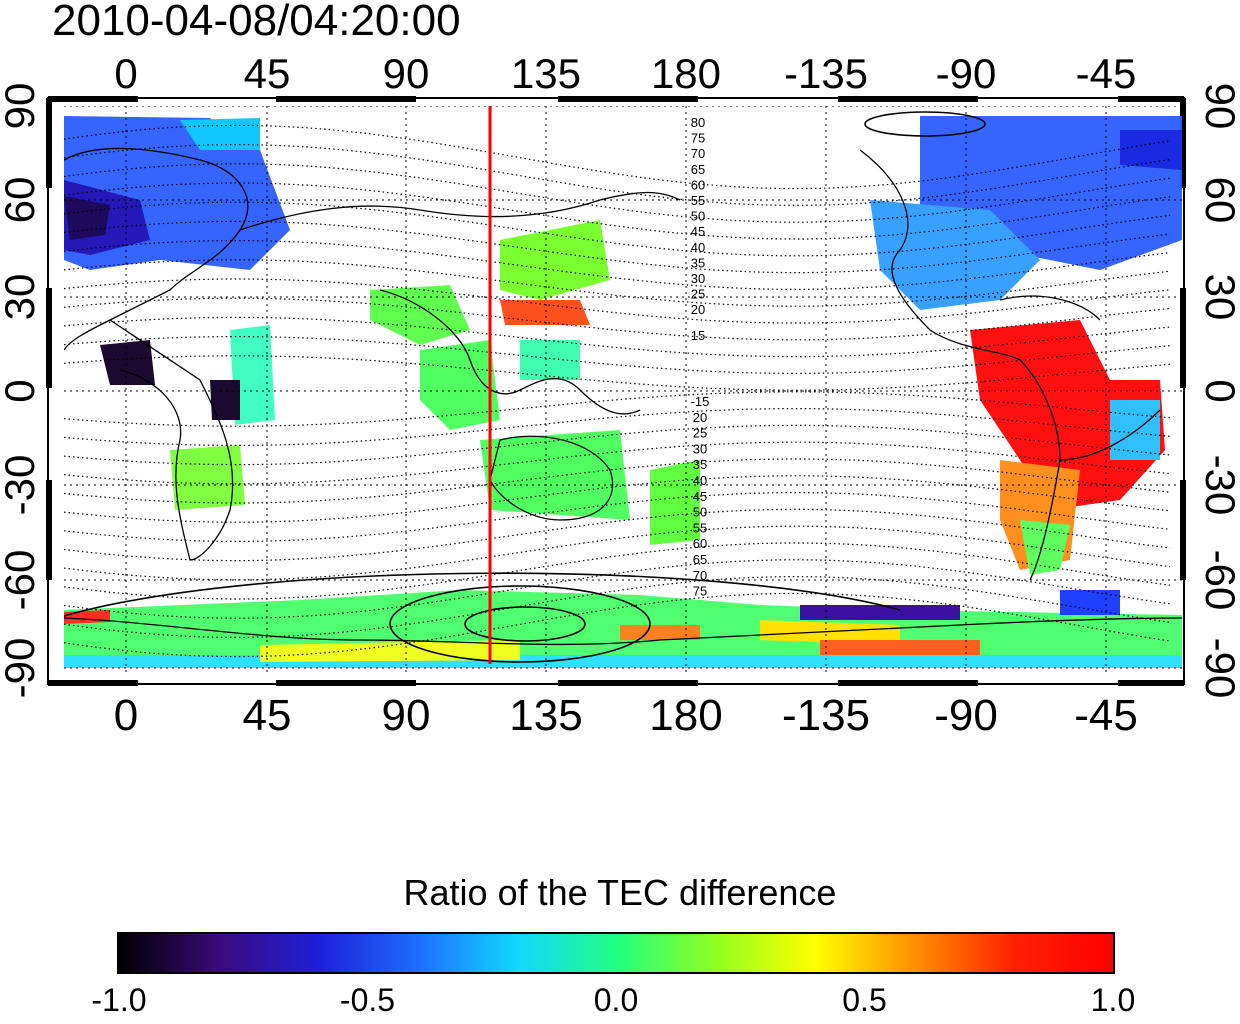  I want to click on right-lat-tick-label: 90, so click(1218, 106).